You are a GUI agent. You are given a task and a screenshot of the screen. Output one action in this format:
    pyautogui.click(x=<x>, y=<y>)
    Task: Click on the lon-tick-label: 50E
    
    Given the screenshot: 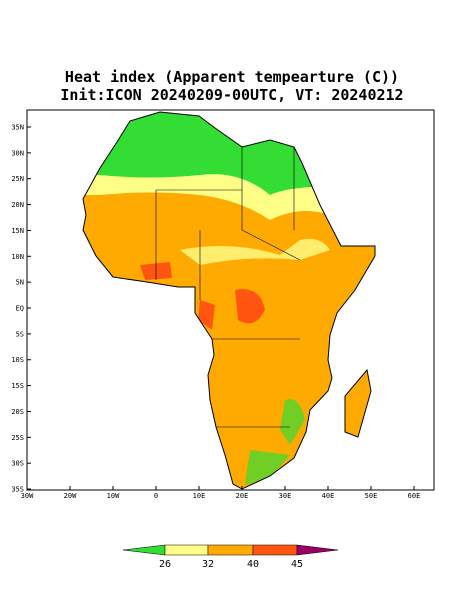 What is the action you would take?
    pyautogui.click(x=371, y=496)
    